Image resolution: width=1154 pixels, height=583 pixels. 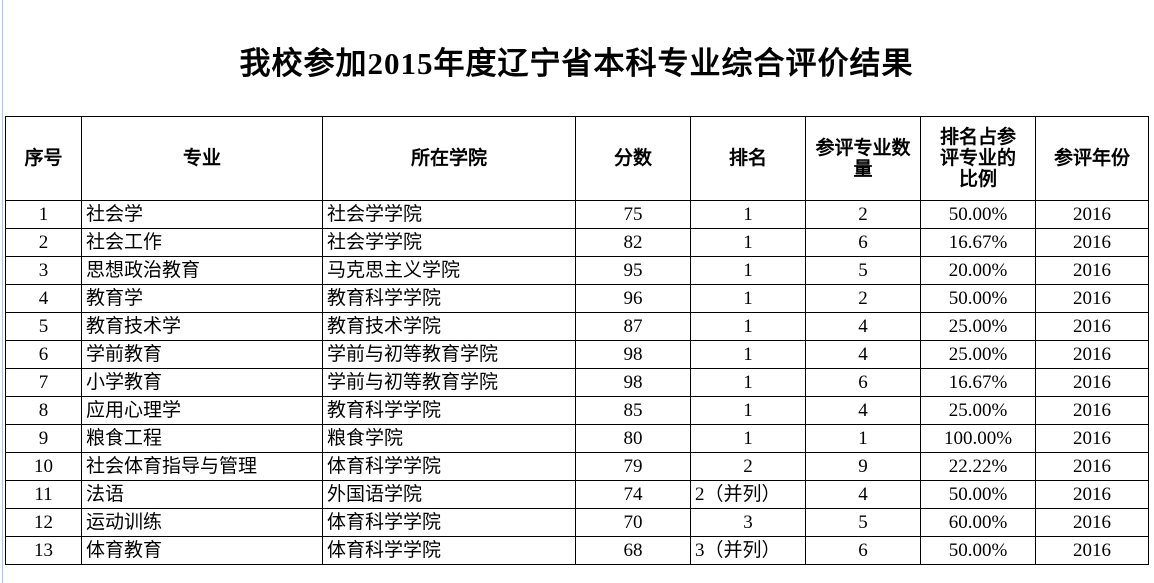 What do you see at coordinates (43, 298) in the screenshot?
I see `cell-index: 4` at bounding box center [43, 298].